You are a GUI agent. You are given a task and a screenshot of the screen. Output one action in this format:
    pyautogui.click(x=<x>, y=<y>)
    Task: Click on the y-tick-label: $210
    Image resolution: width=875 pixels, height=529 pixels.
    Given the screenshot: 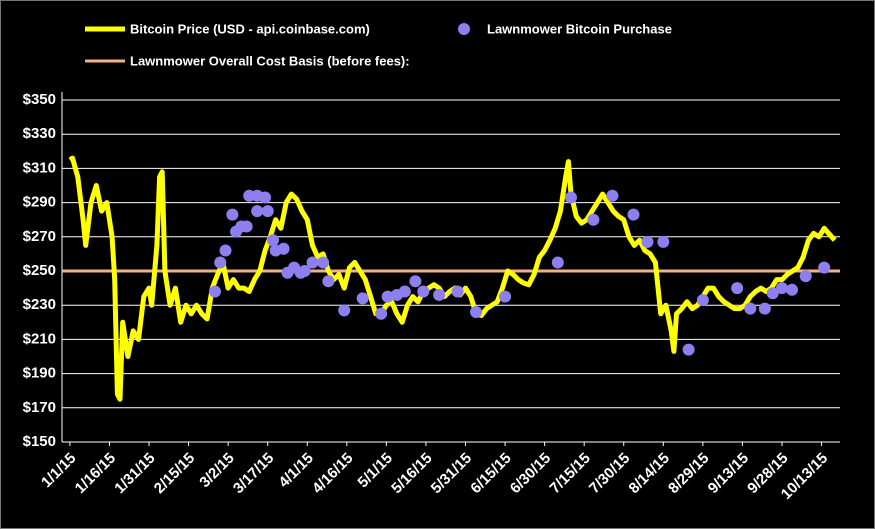 What is the action you would take?
    pyautogui.click(x=39, y=338)
    